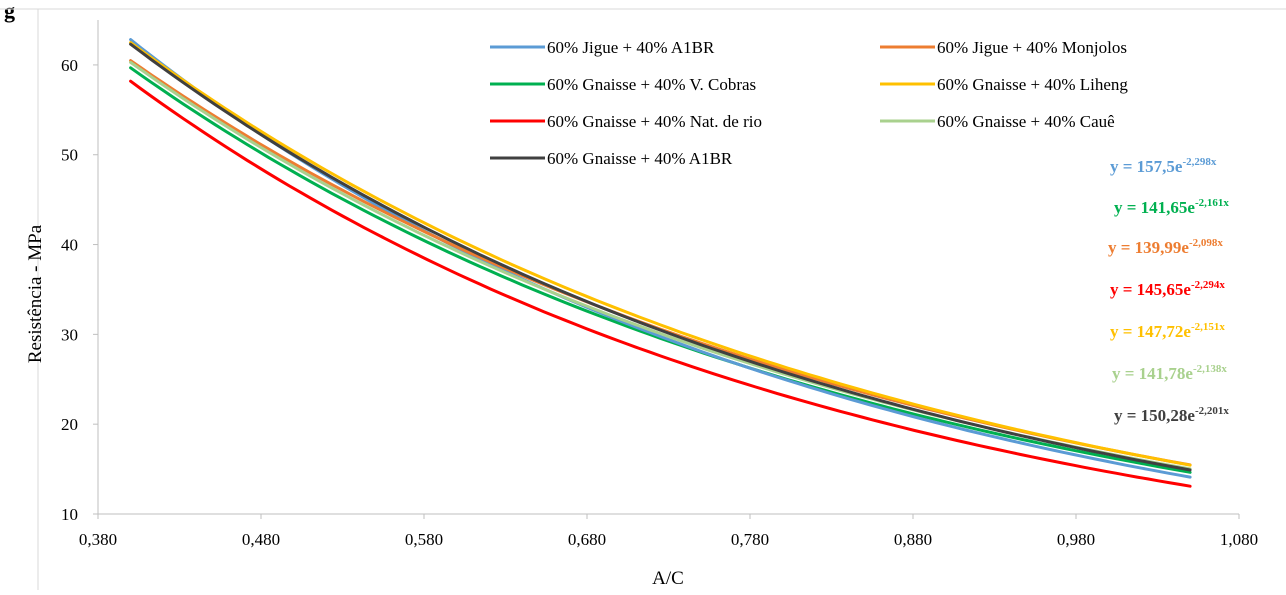 This screenshot has width=1286, height=595. Describe the element at coordinates (69, 245) in the screenshot. I see `y-tick-label: 40` at that location.